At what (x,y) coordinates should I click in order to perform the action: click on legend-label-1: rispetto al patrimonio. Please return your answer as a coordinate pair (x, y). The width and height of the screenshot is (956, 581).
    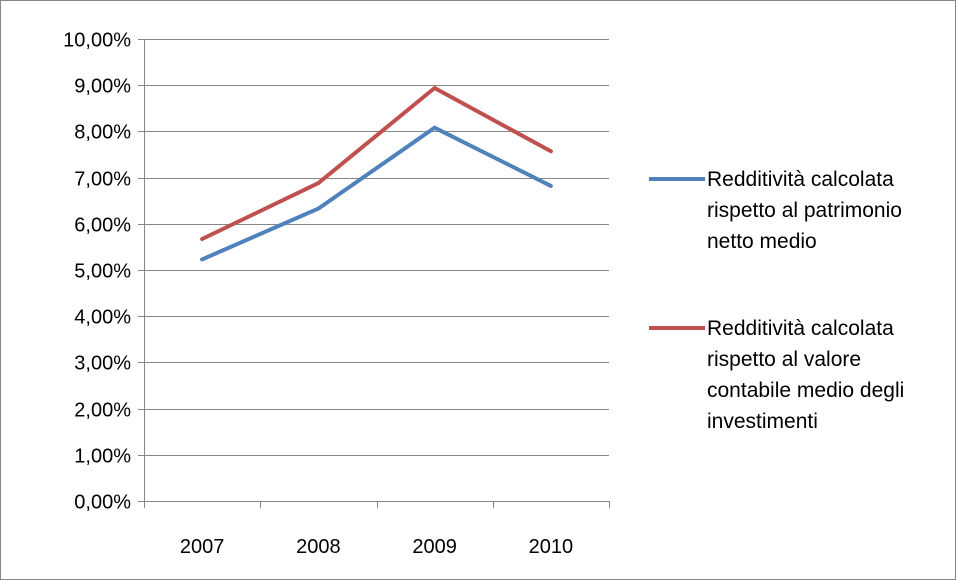
    Looking at the image, I should click on (804, 210).